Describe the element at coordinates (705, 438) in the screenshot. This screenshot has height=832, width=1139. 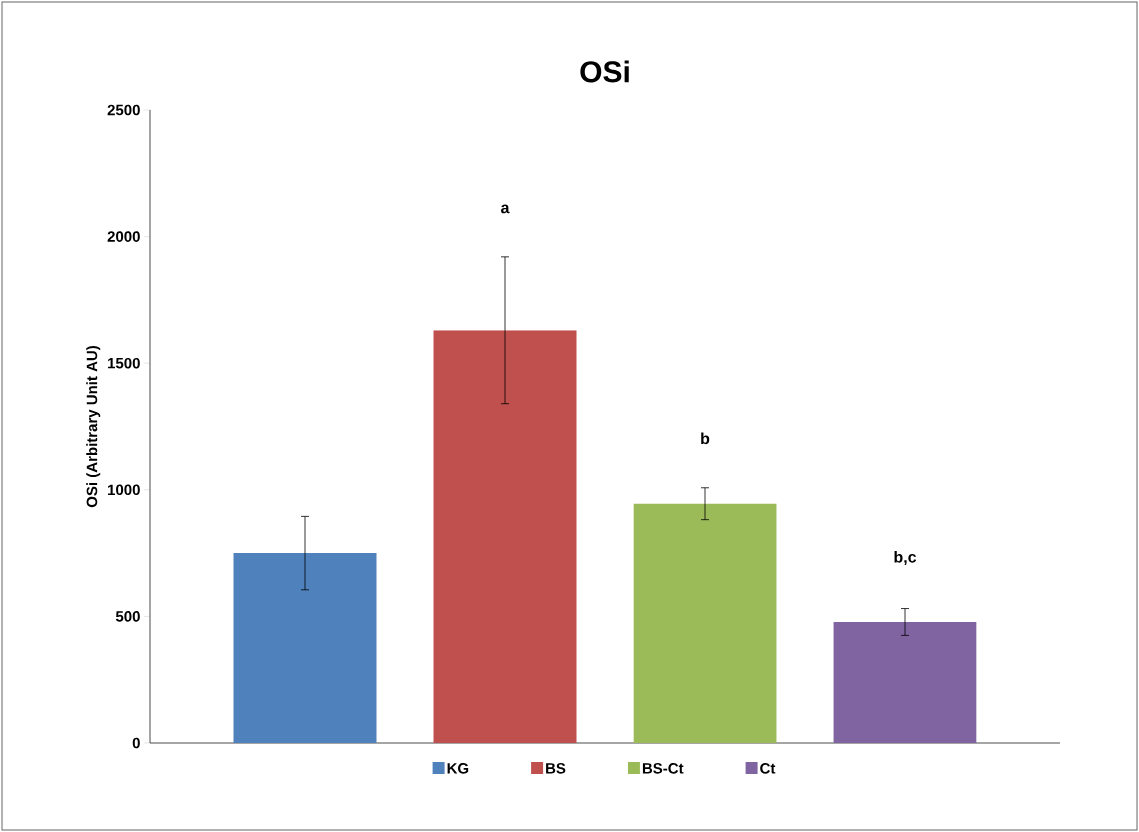
I see `annotation: b` at that location.